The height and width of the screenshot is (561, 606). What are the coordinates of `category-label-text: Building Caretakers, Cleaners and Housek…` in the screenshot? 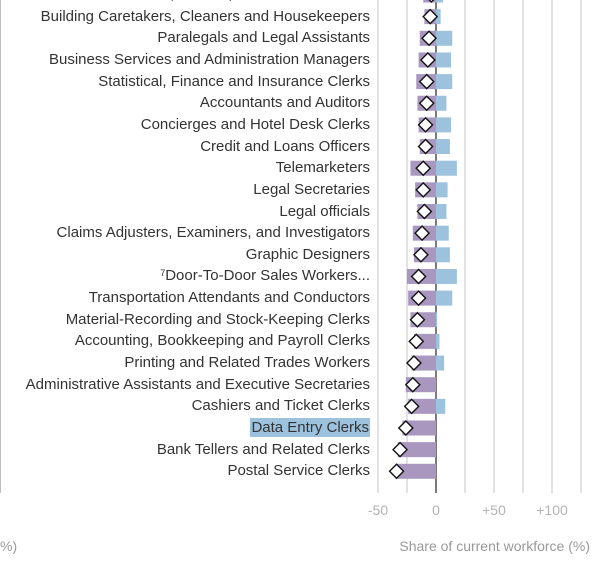 It's located at (205, 16).